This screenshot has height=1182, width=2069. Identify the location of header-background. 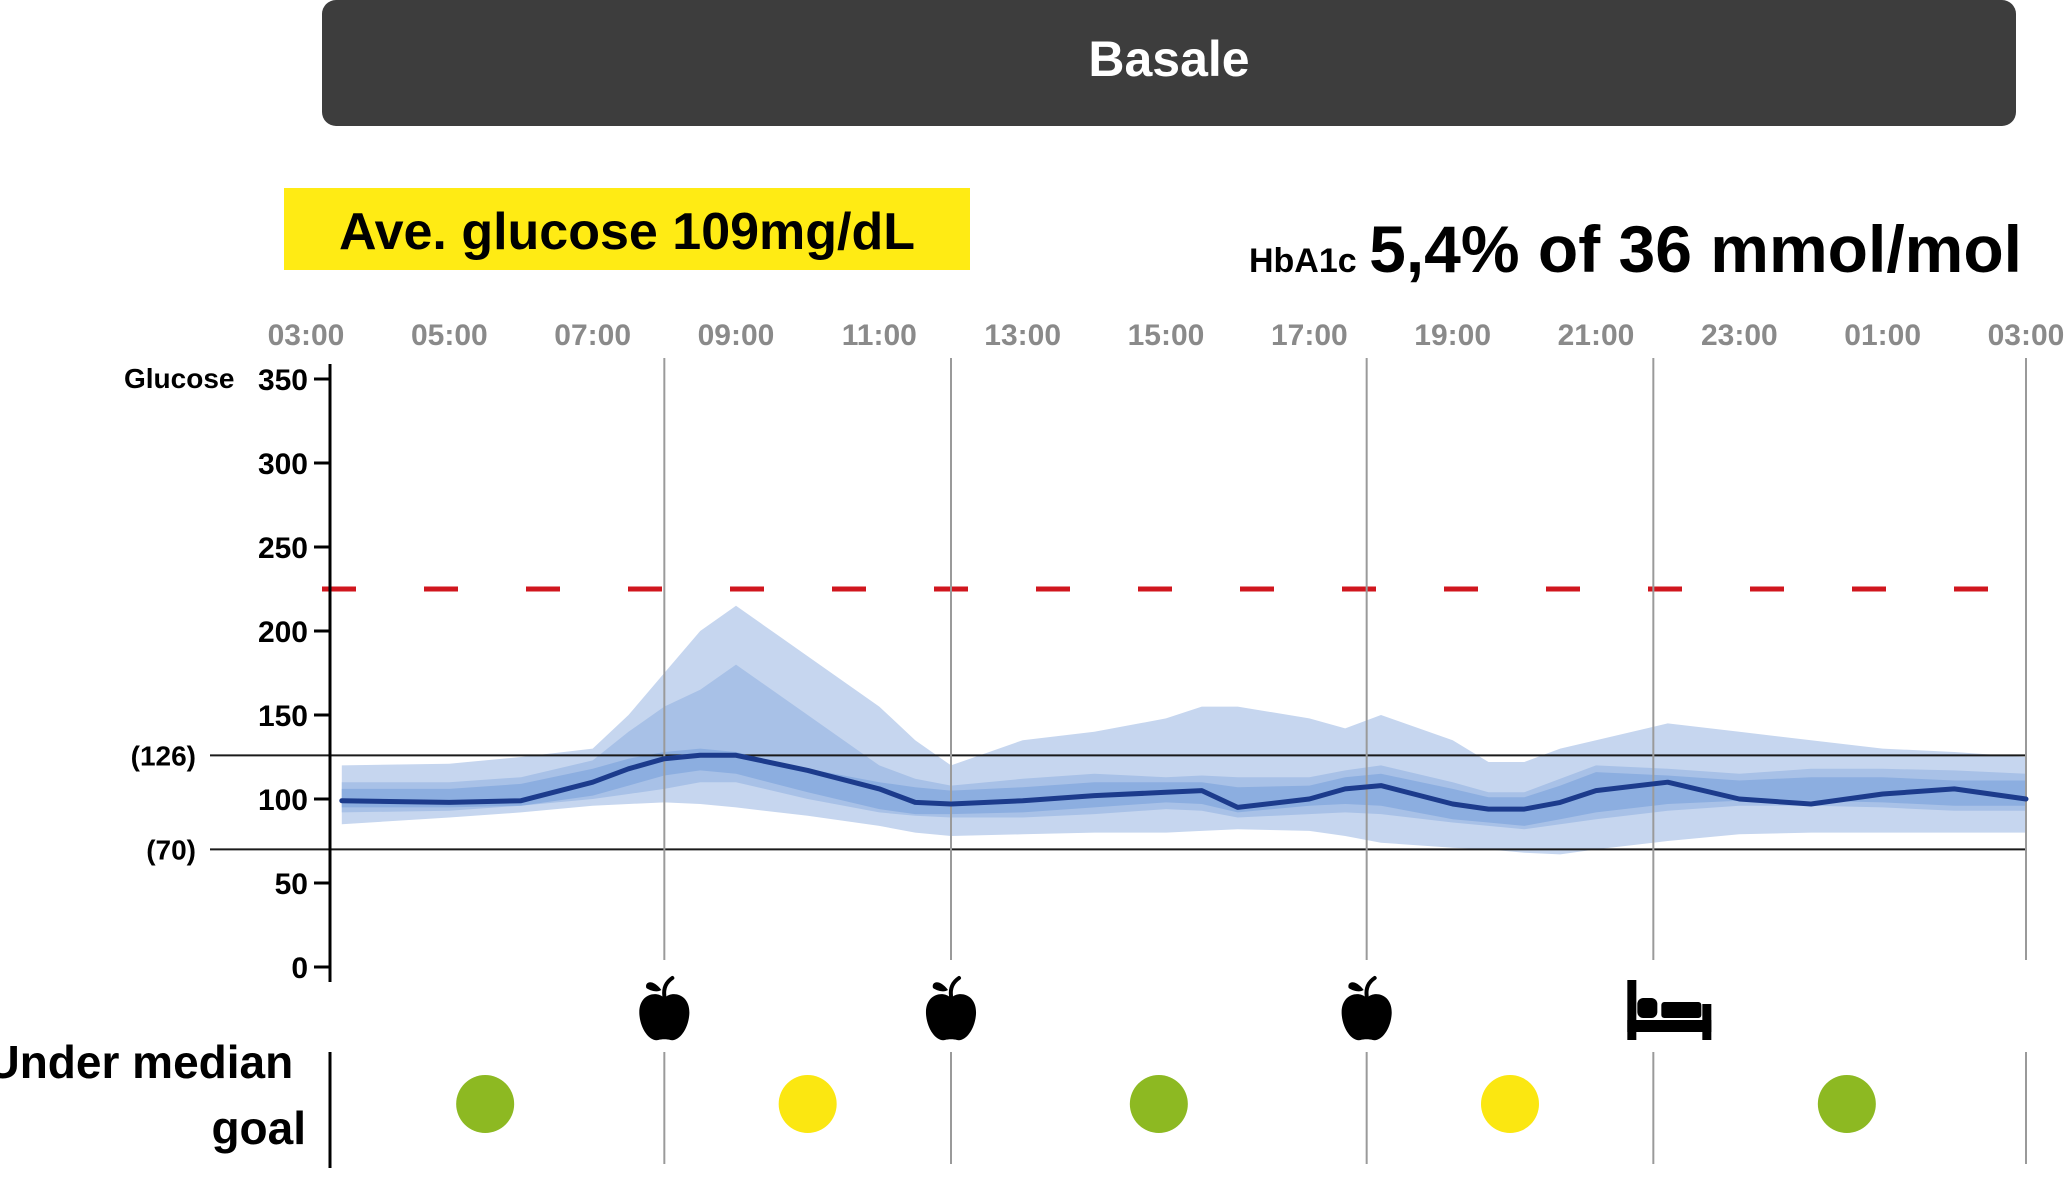
(1169, 63).